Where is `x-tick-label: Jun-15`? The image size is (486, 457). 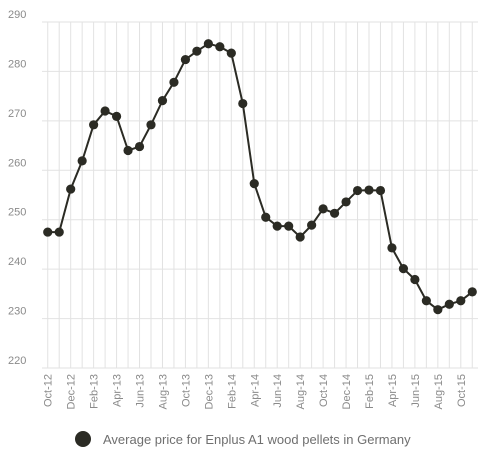 x-tick-label: Jun-15 is located at coordinates (416, 391).